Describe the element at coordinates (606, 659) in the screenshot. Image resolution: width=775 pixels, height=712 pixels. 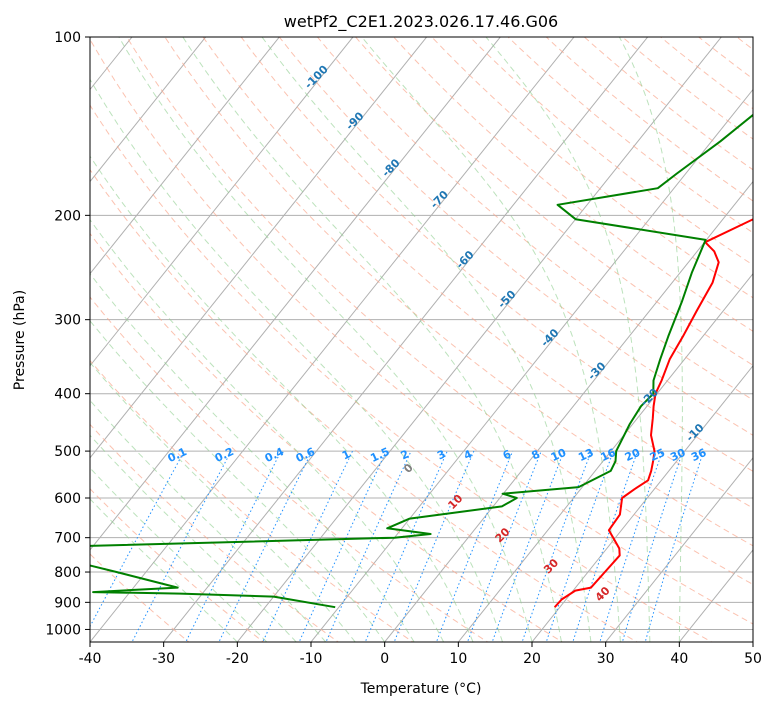
I see `x-tick-label: 30` at that location.